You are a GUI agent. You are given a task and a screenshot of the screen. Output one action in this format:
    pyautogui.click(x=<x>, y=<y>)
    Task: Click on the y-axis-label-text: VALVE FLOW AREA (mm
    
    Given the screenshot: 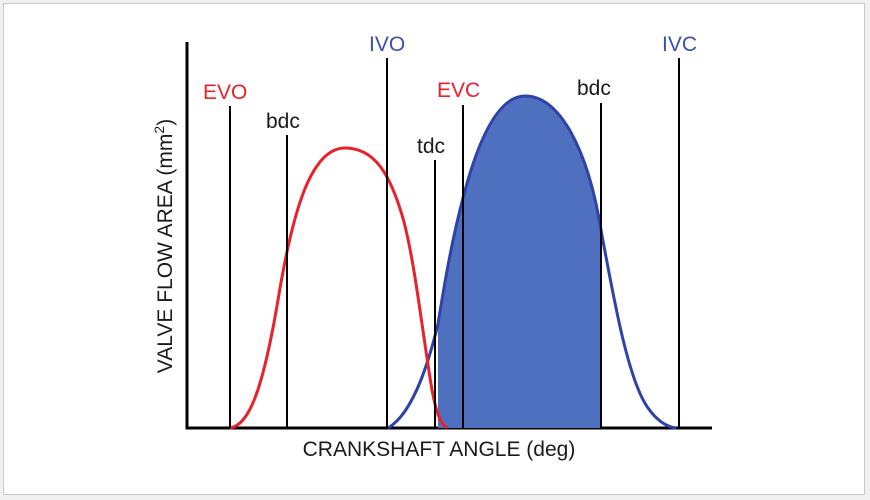 What is the action you would take?
    pyautogui.click(x=165, y=254)
    